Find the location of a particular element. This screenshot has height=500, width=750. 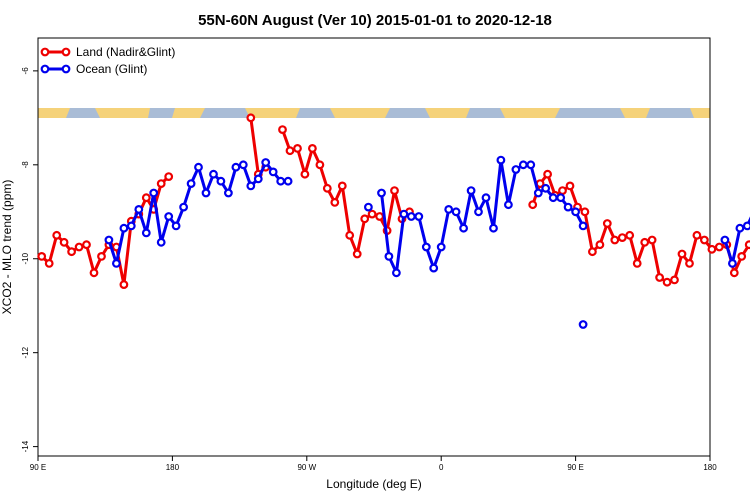

legend-marker-ocean-end is located at coordinates (66, 69).